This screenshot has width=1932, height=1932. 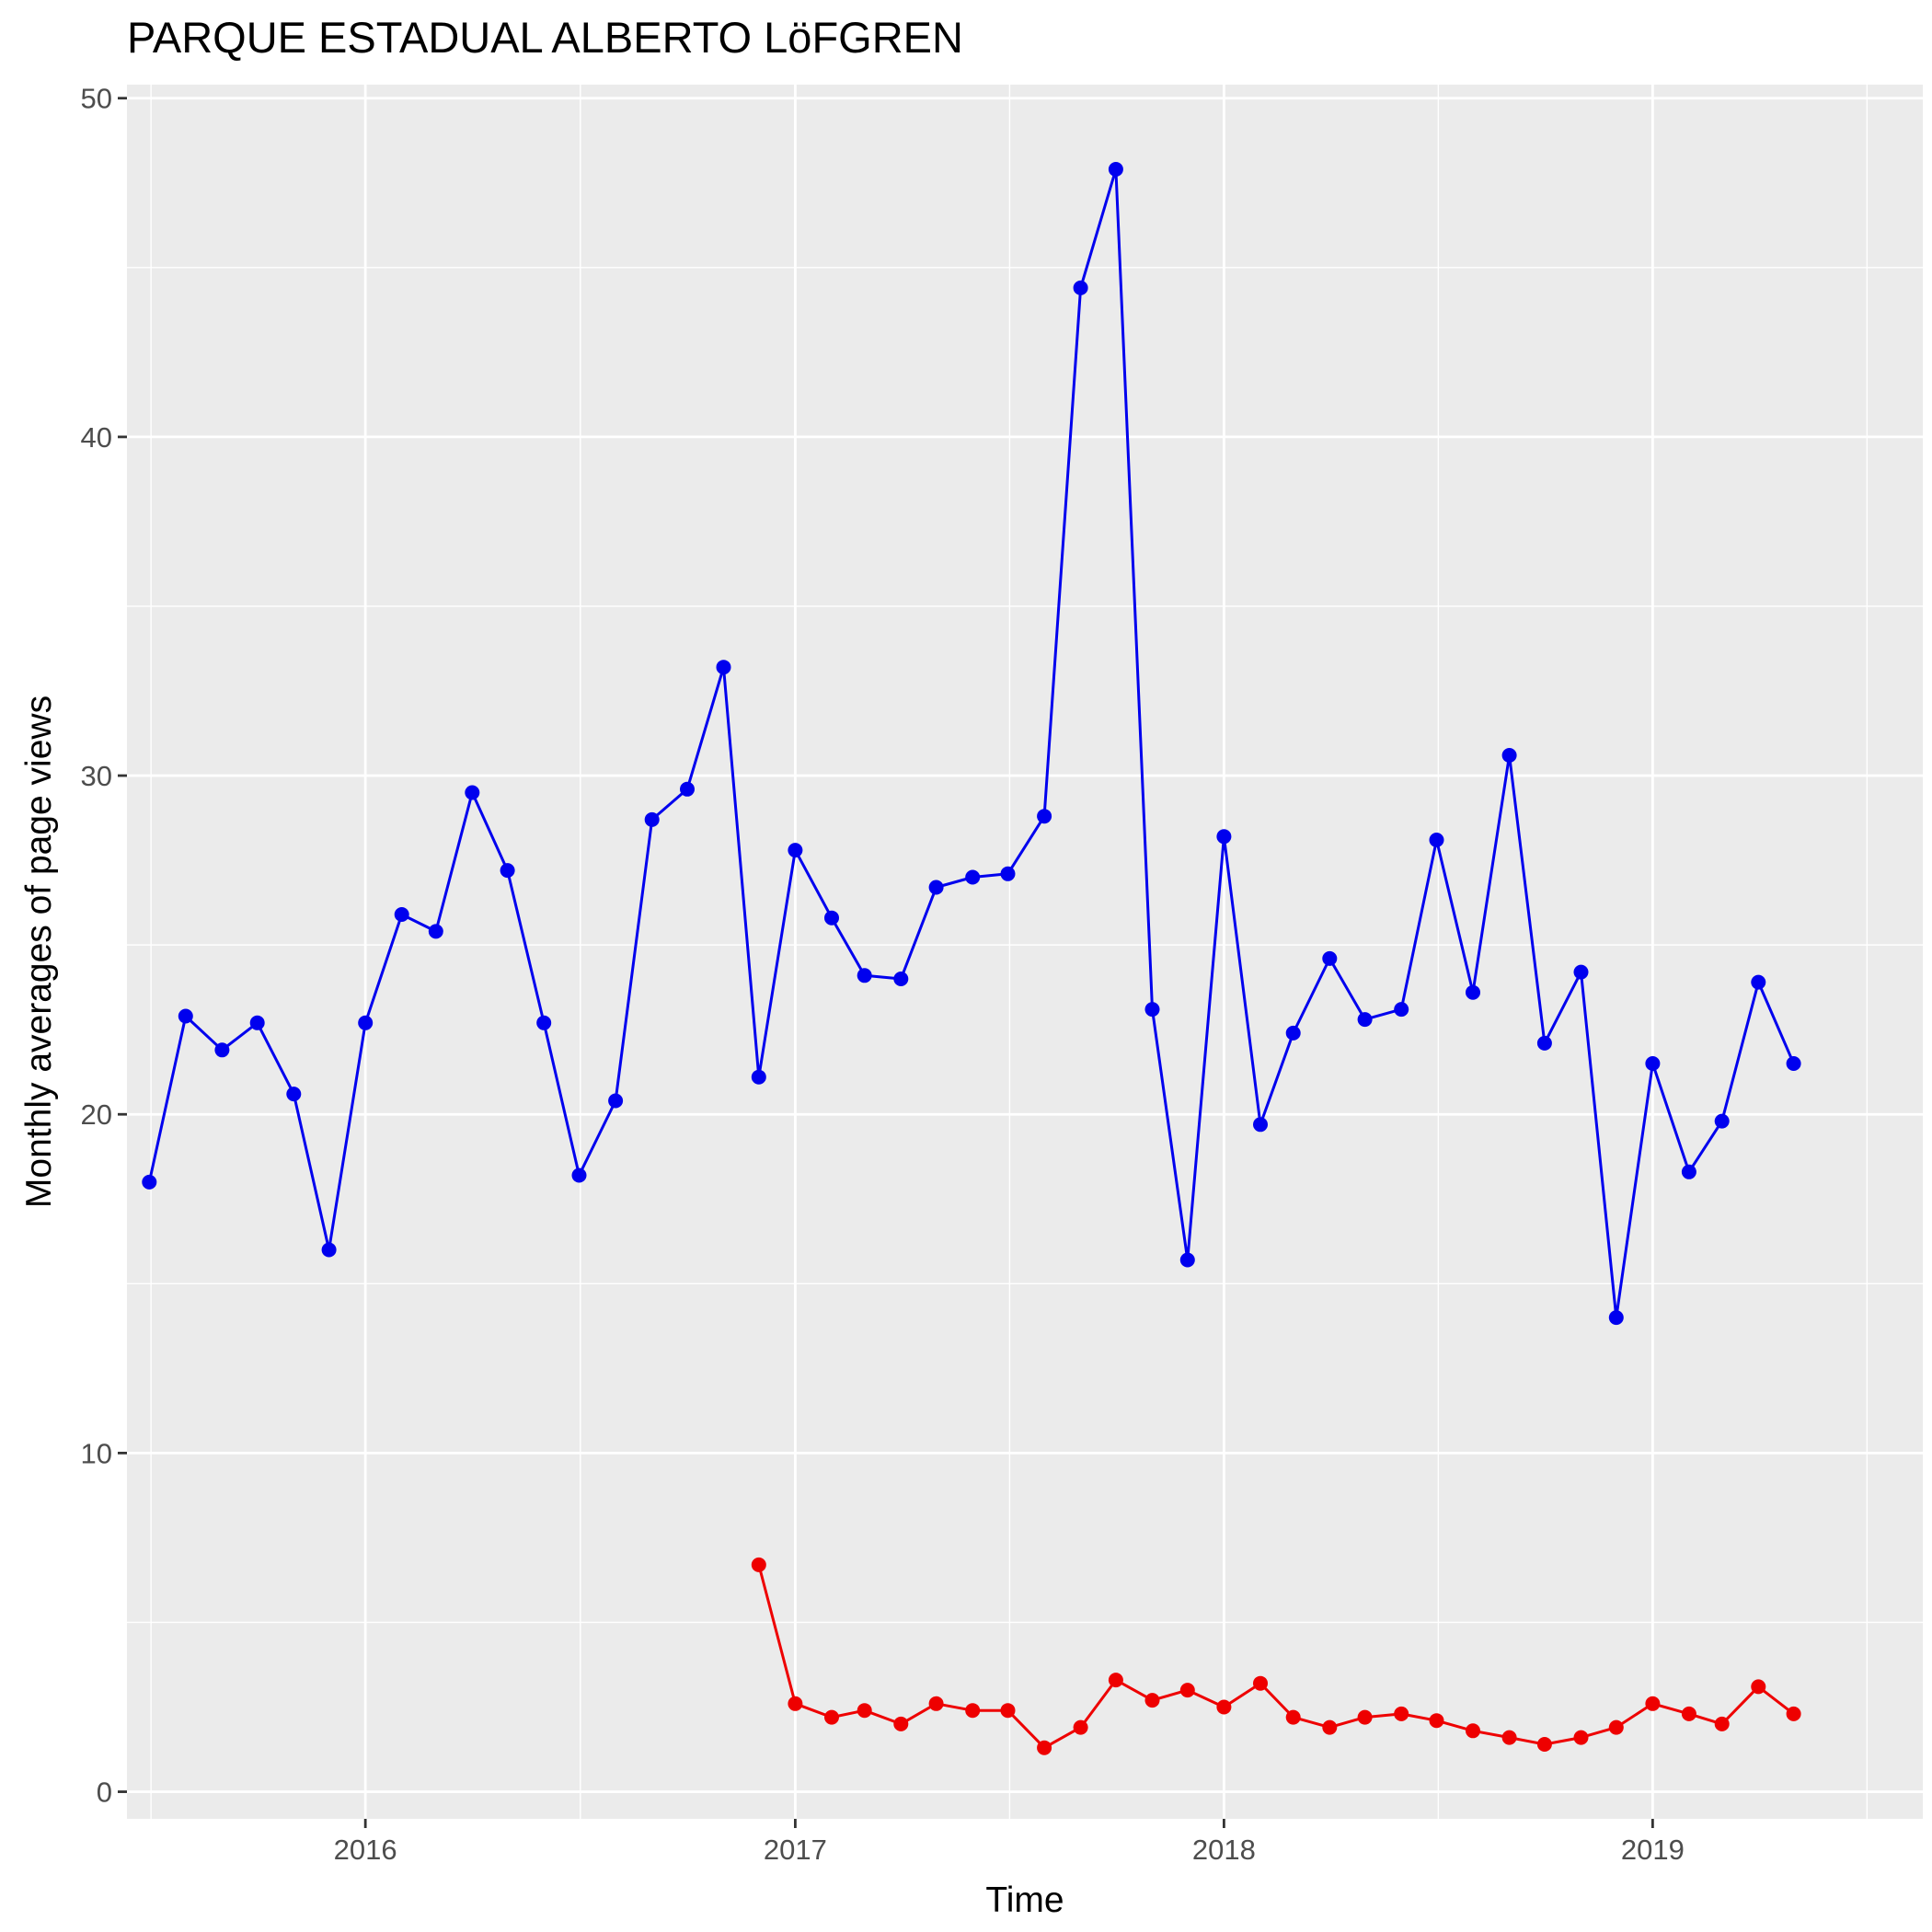 I want to click on y-tick-label: 0, so click(x=104, y=1793).